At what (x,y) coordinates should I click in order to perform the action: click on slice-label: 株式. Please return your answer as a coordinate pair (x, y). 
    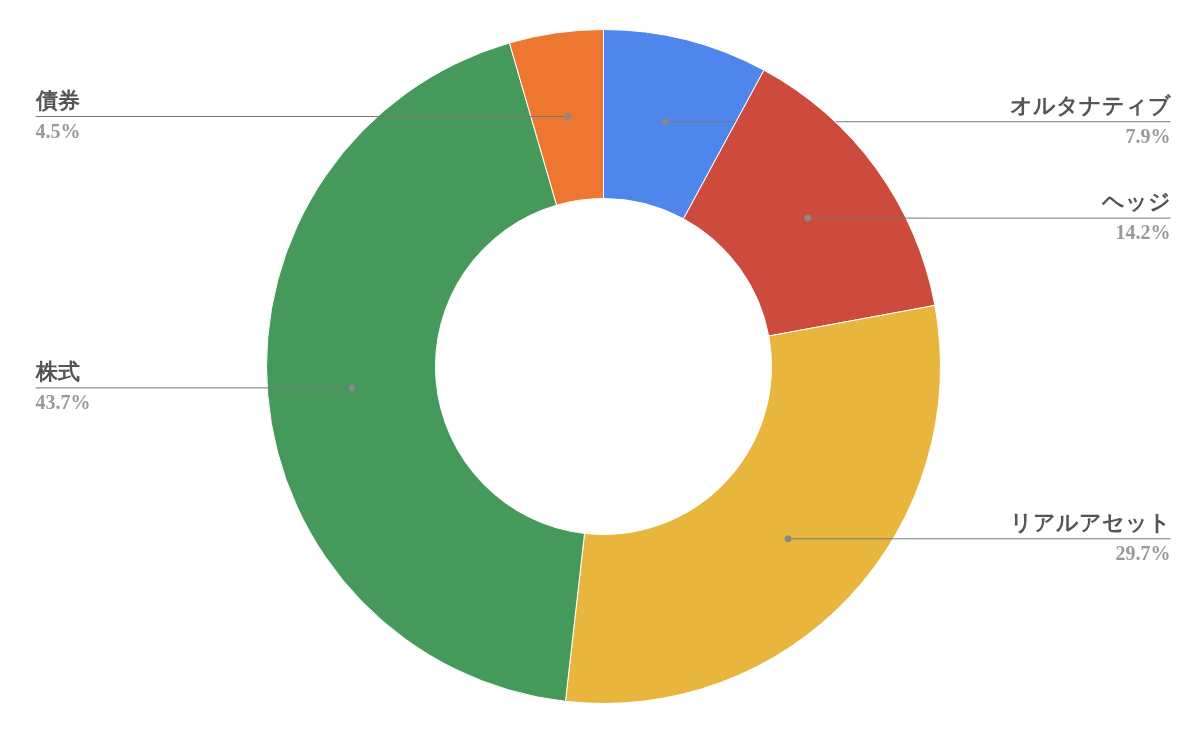
    Looking at the image, I should click on (57, 371).